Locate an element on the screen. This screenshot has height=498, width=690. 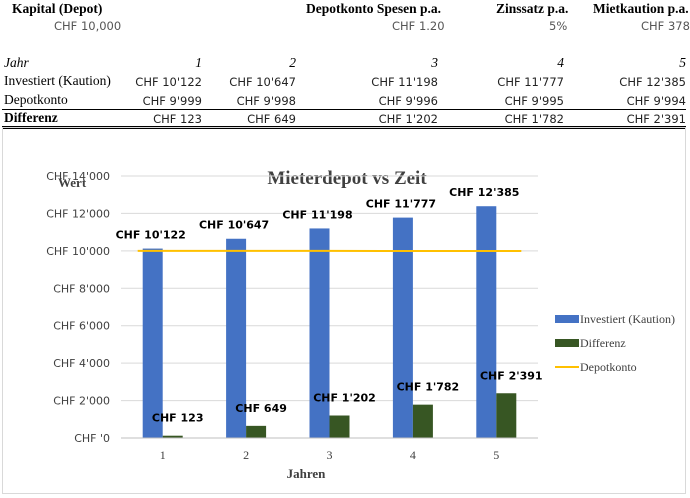
chart-title: Mieterdepot vs Zeit is located at coordinates (347, 178).